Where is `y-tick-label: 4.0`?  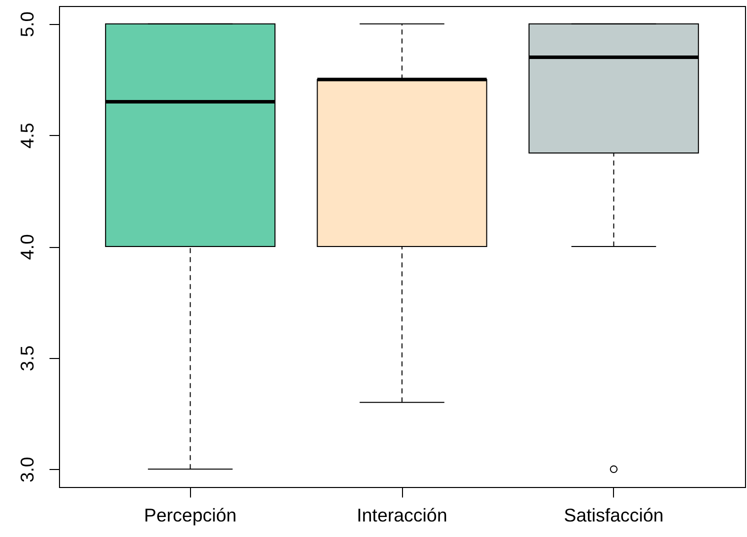 y-tick-label: 4.0 is located at coordinates (27, 247).